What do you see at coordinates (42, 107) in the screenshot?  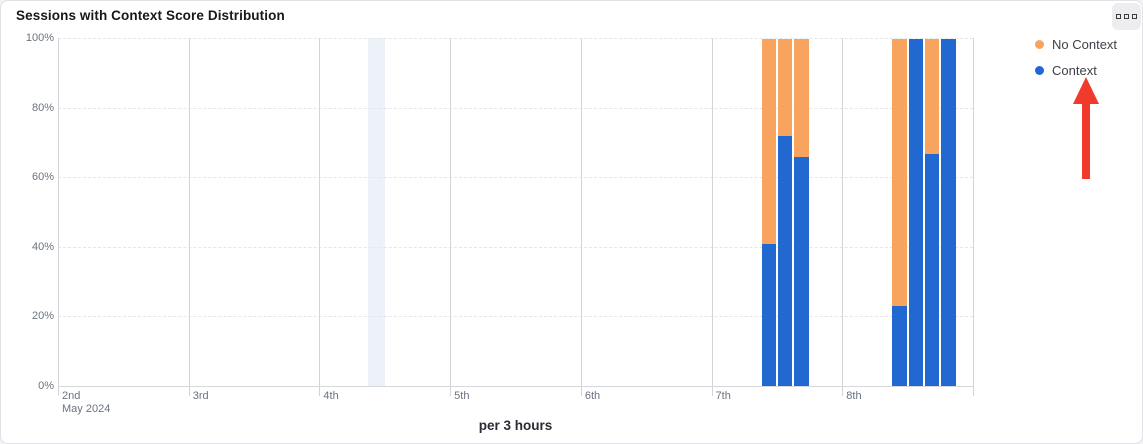 I see `y-axis-label: 80%` at bounding box center [42, 107].